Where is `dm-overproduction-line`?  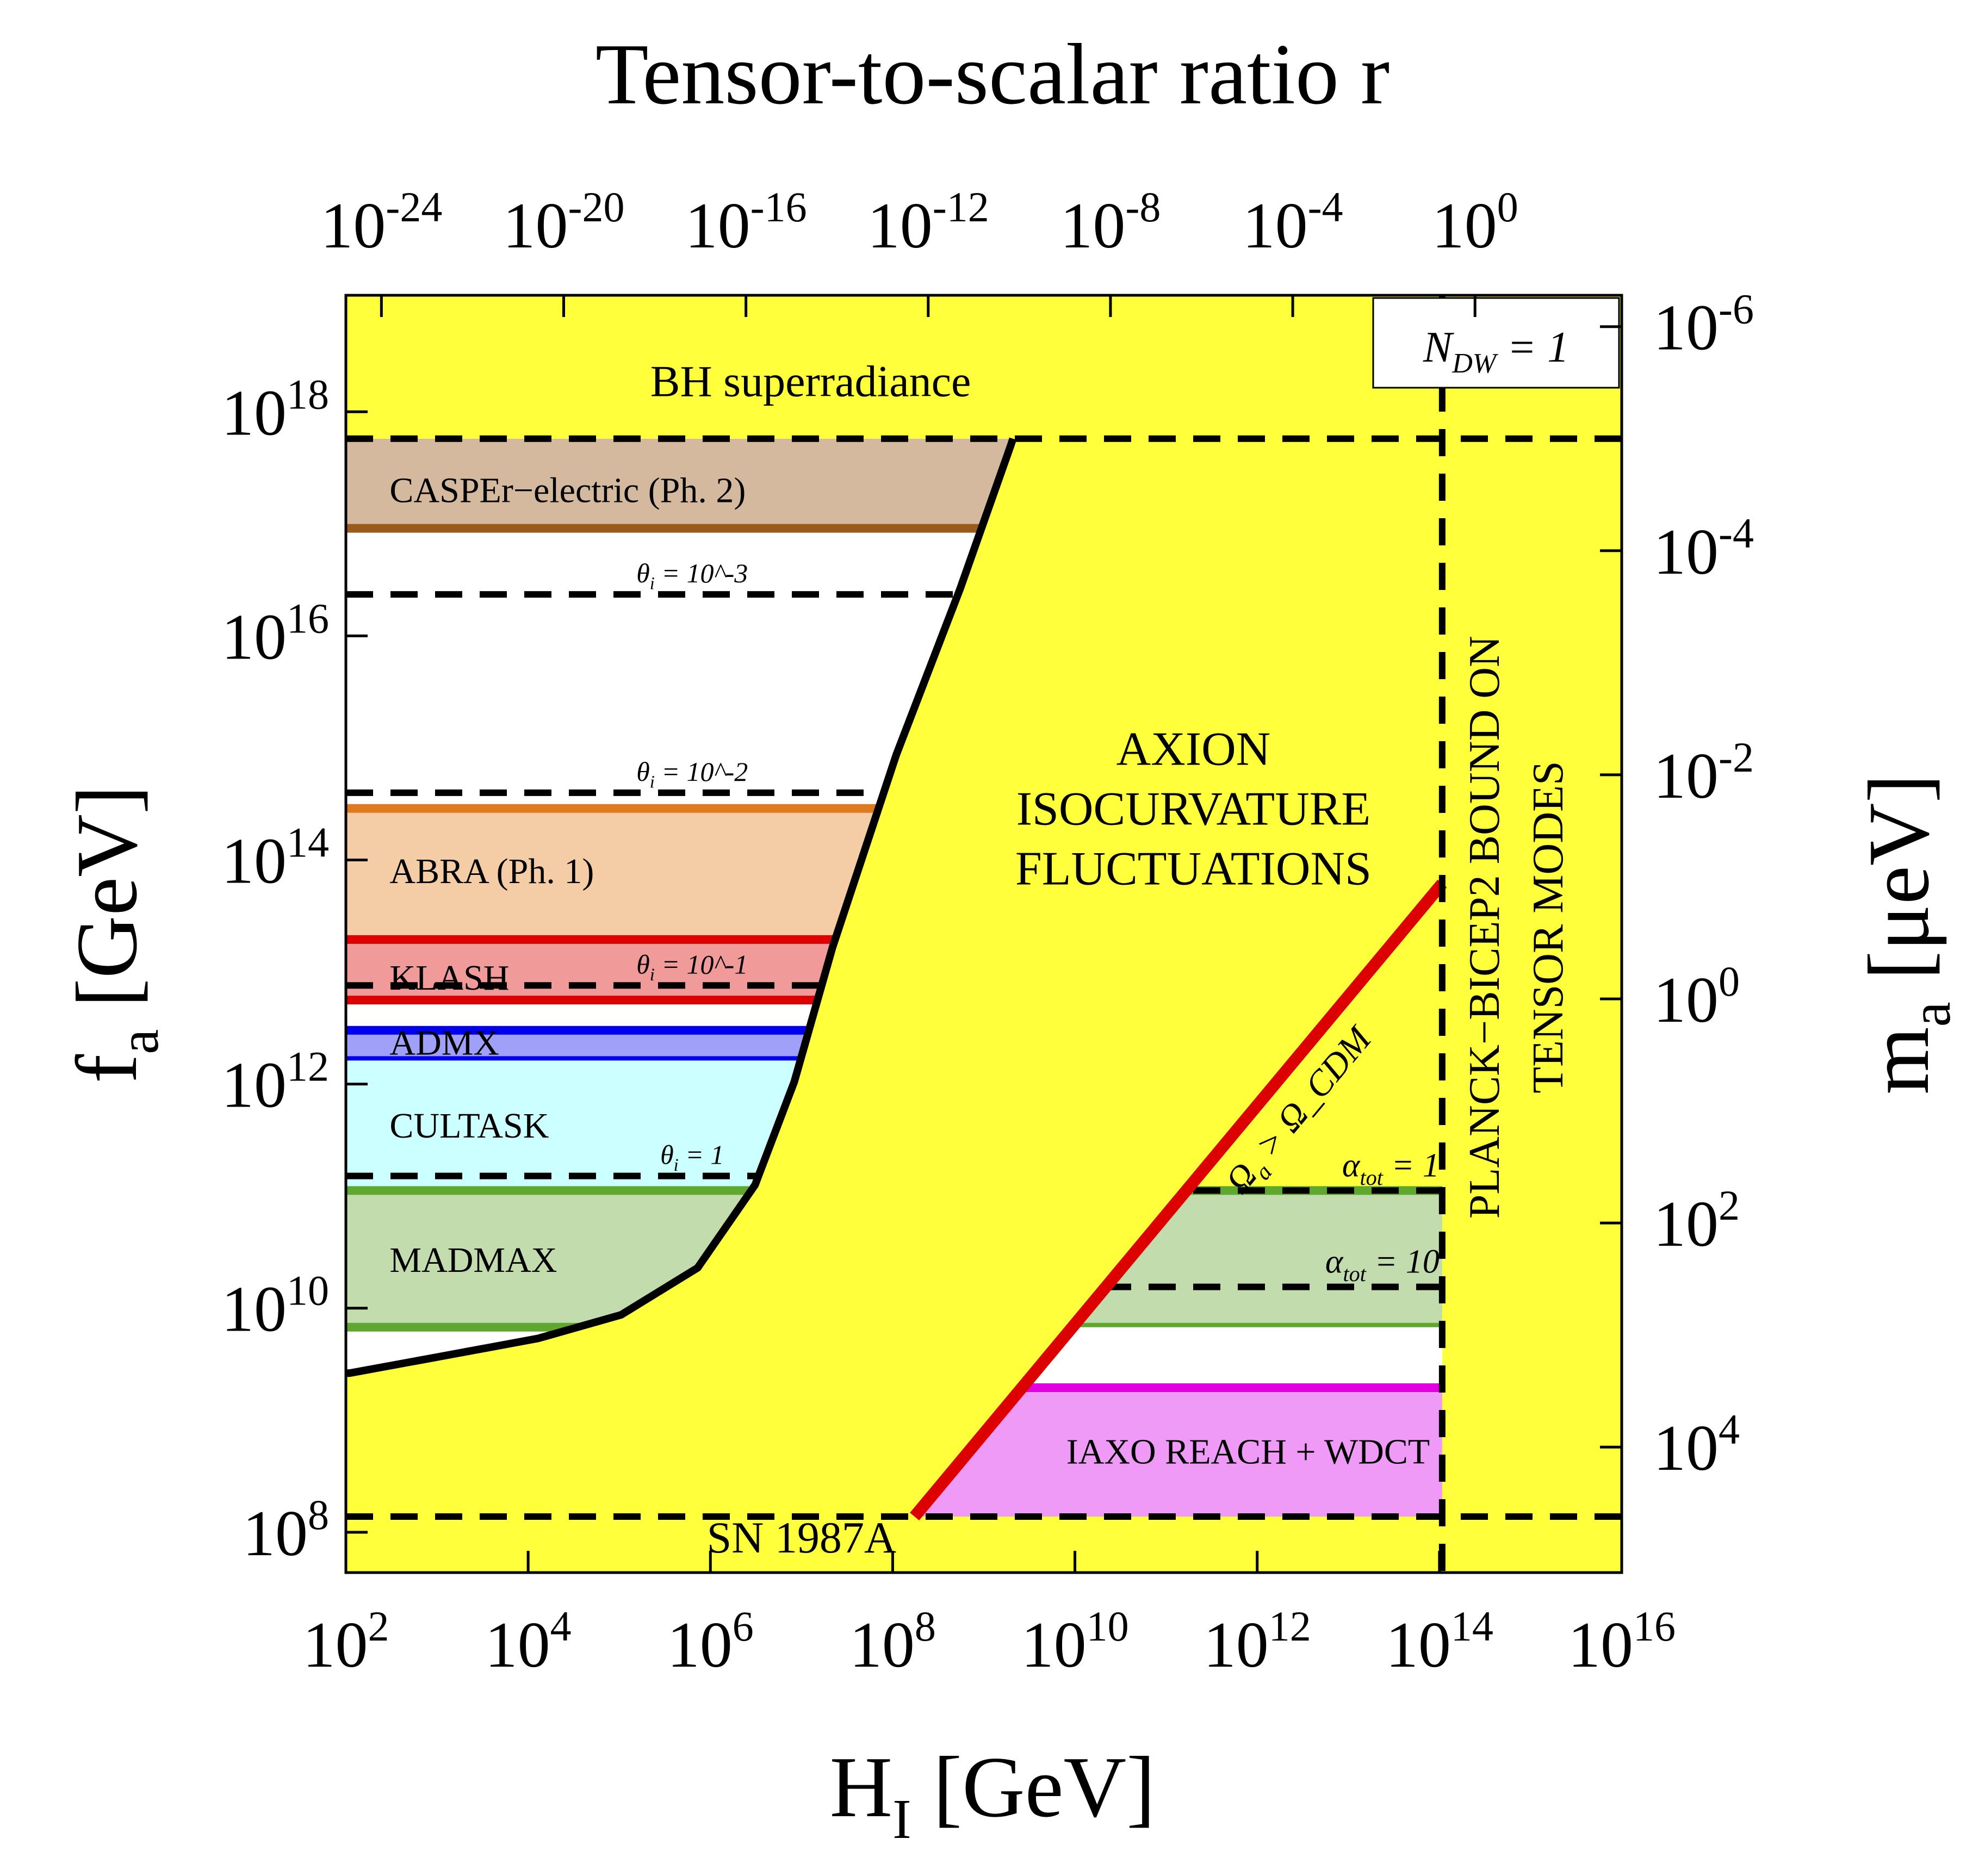 dm-overproduction-line is located at coordinates (1178, 1200).